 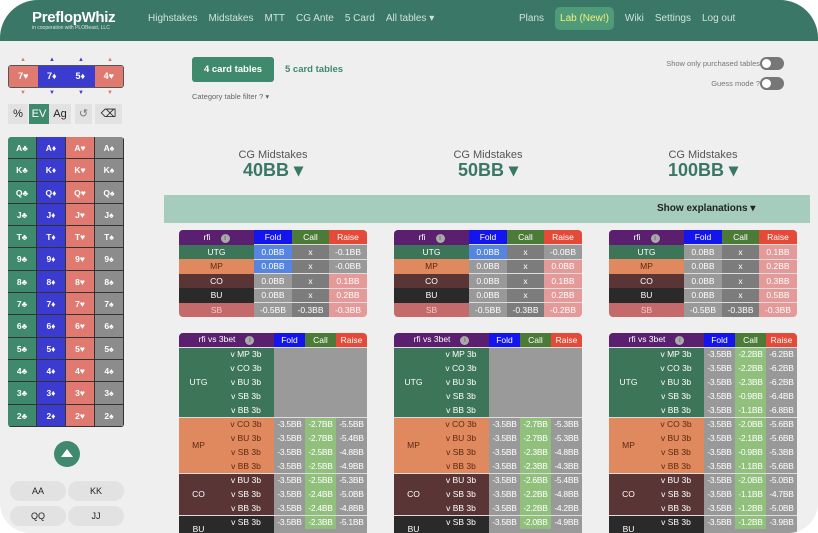 What do you see at coordinates (410, 18) in the screenshot?
I see `nav-link: All tables ▾` at bounding box center [410, 18].